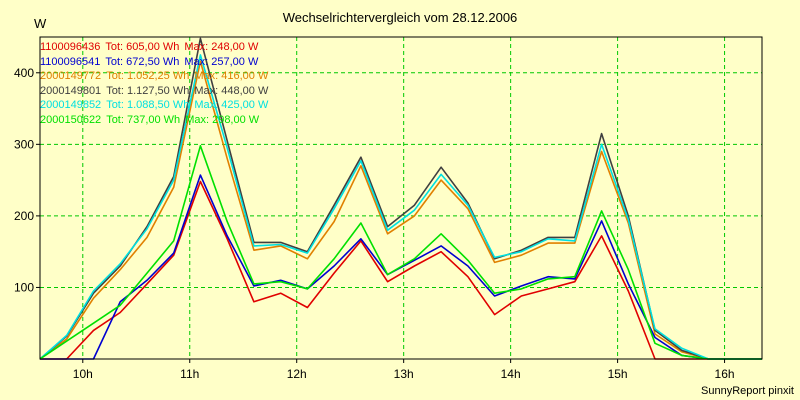  I want to click on legend-serial: 1100096541, so click(70, 61).